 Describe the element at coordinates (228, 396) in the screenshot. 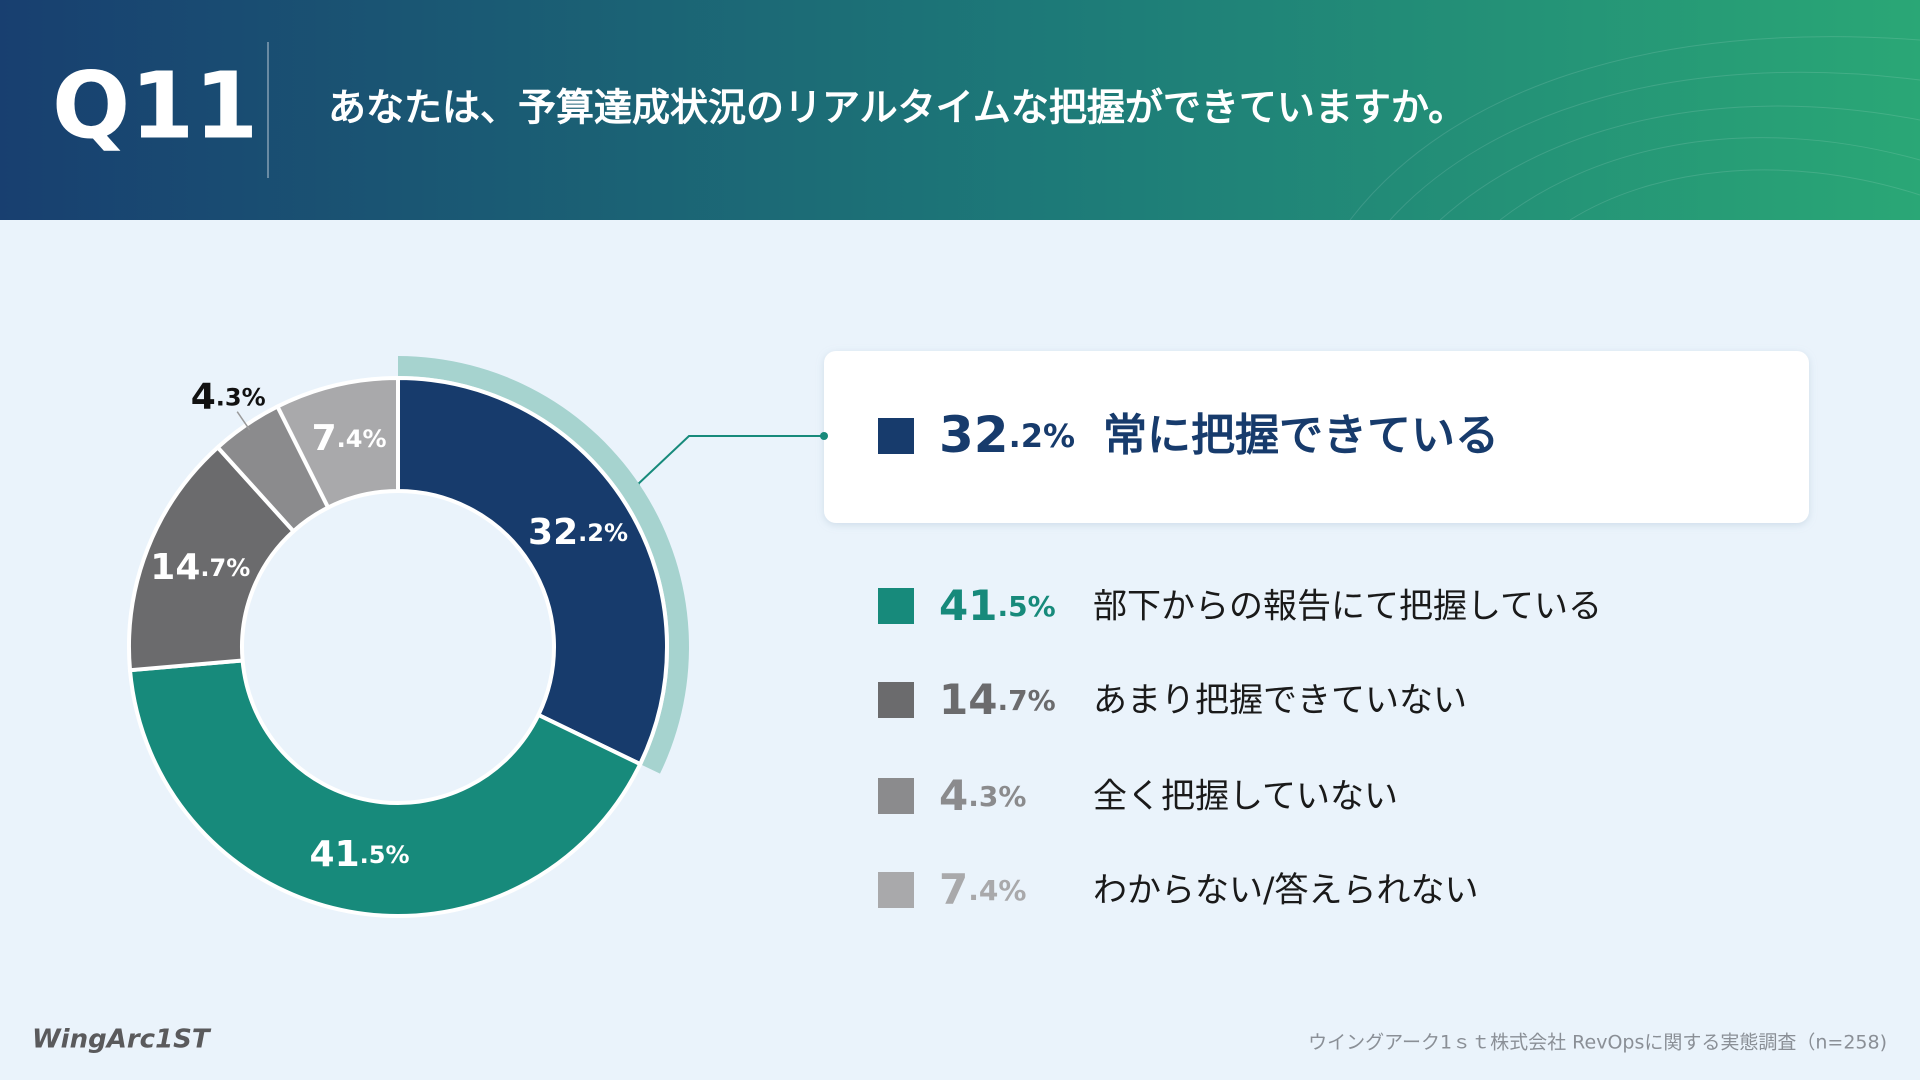

I see `donut-value-label: 4.3%` at that location.